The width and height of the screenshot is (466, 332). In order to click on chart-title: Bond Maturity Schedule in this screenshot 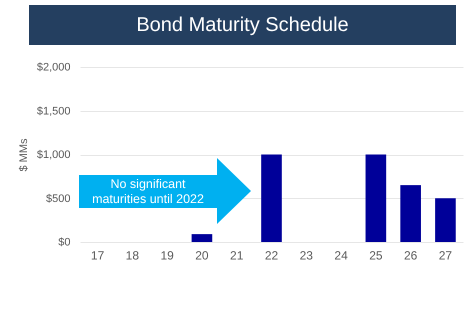, I will do `click(242, 25)`.